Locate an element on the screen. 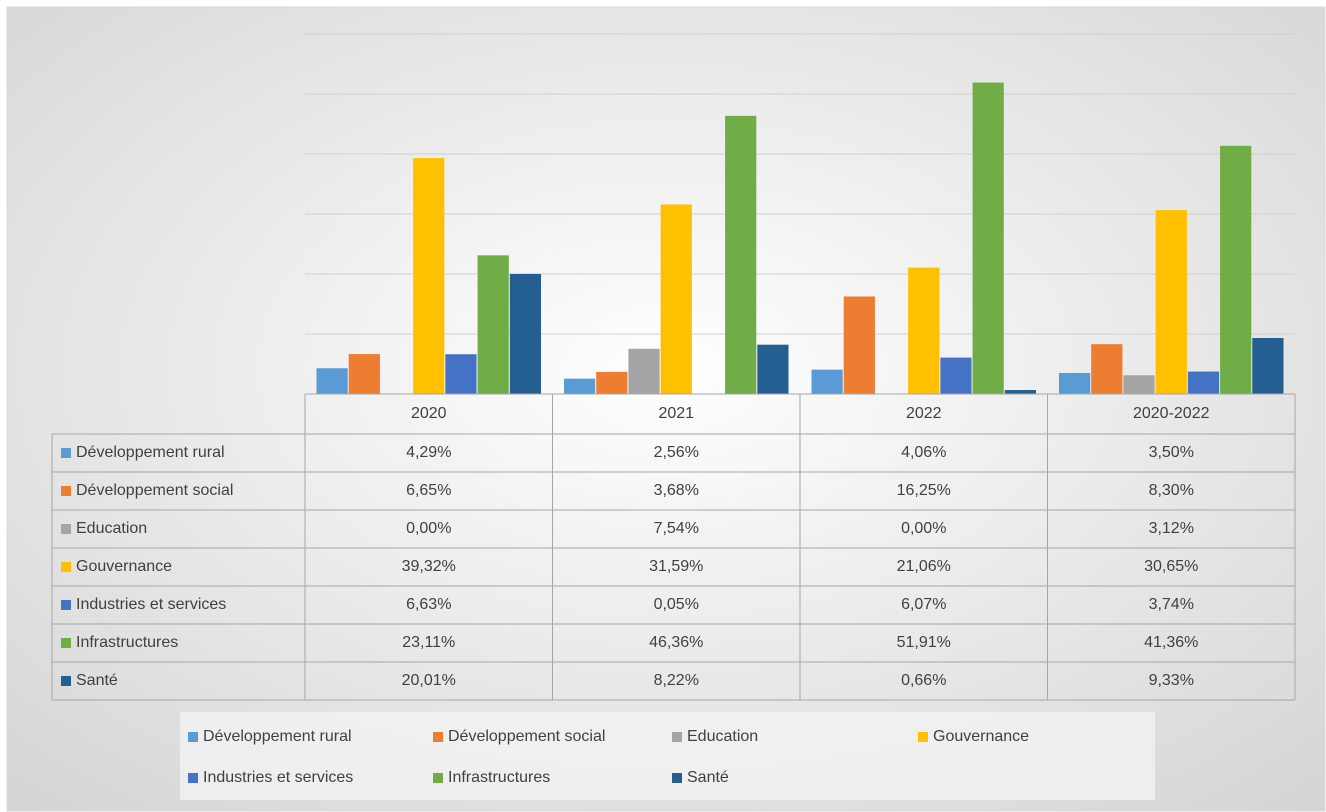 This screenshot has width=1326, height=812. table-row-label: Développement social is located at coordinates (154, 490).